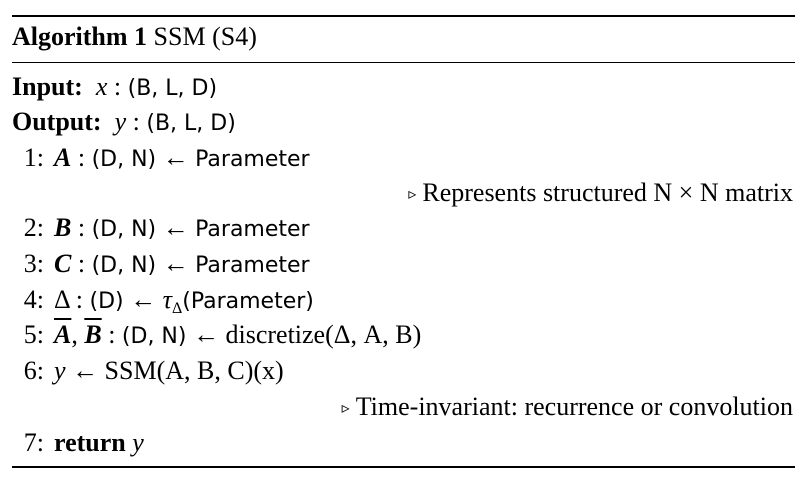 This screenshot has height=481, width=801. I want to click on tau-subscript: Δ, so click(177, 308).